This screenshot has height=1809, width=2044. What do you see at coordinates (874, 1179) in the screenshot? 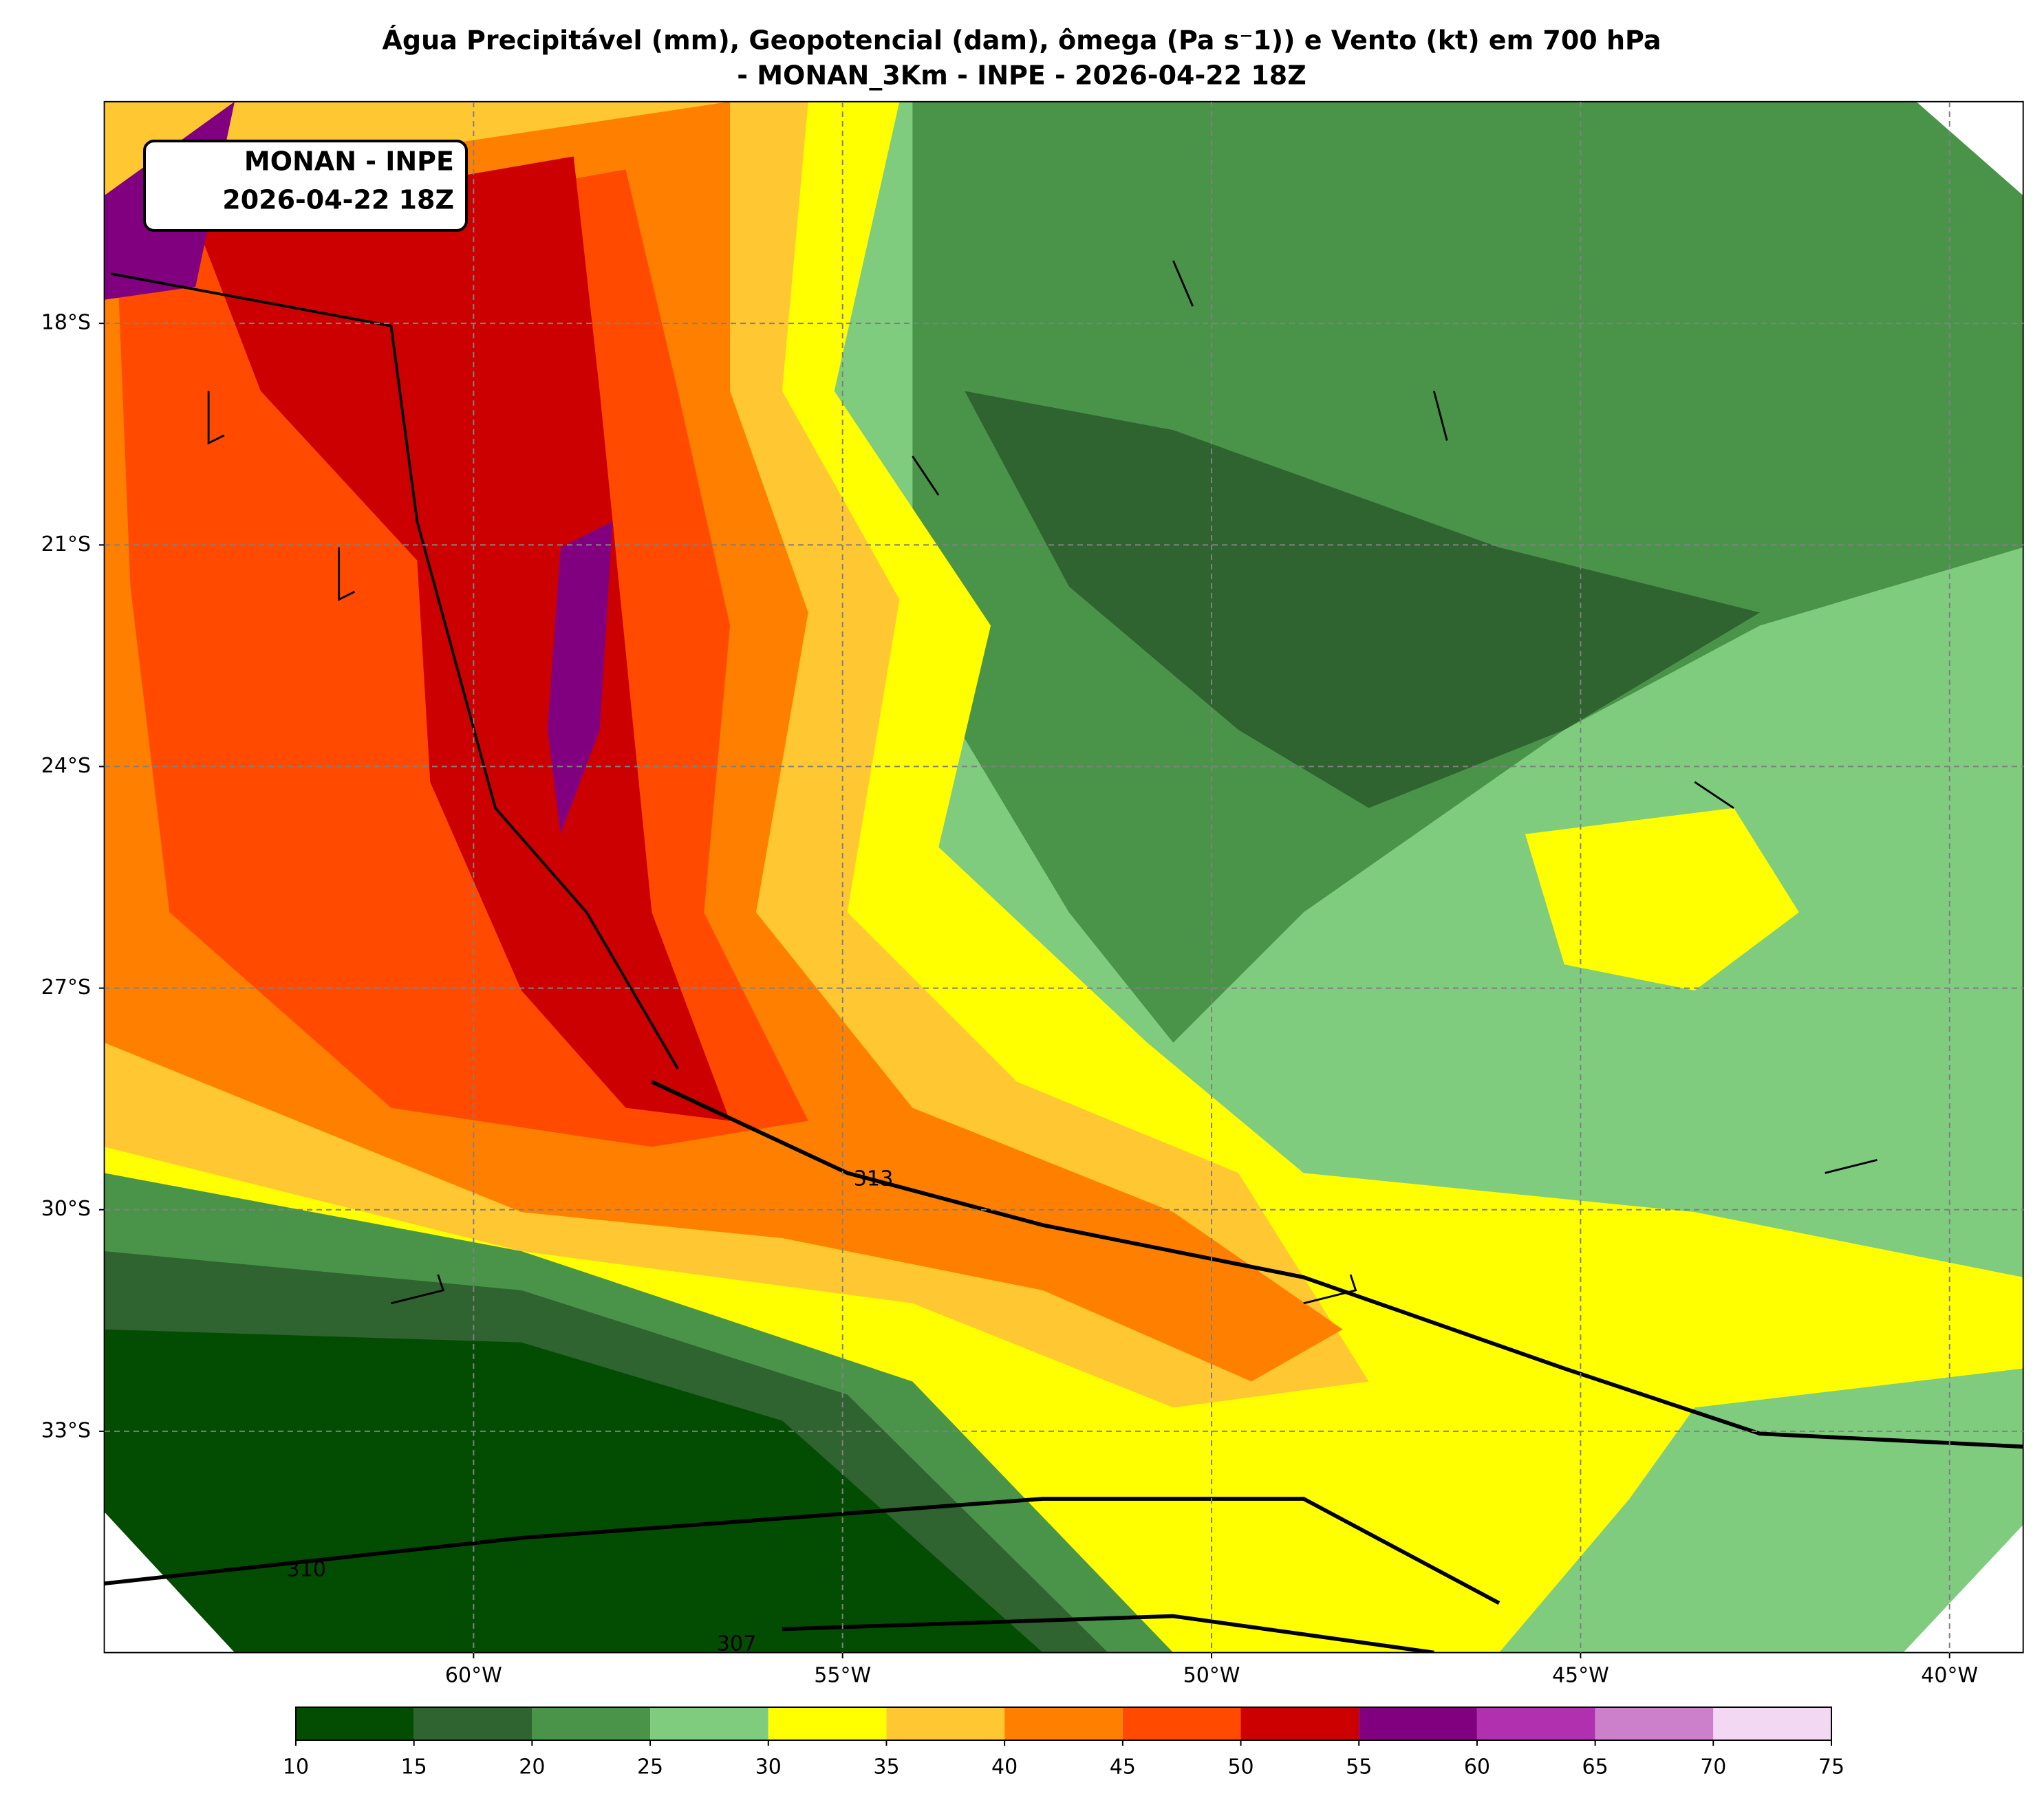
I see `contour-label: 313` at bounding box center [874, 1179].